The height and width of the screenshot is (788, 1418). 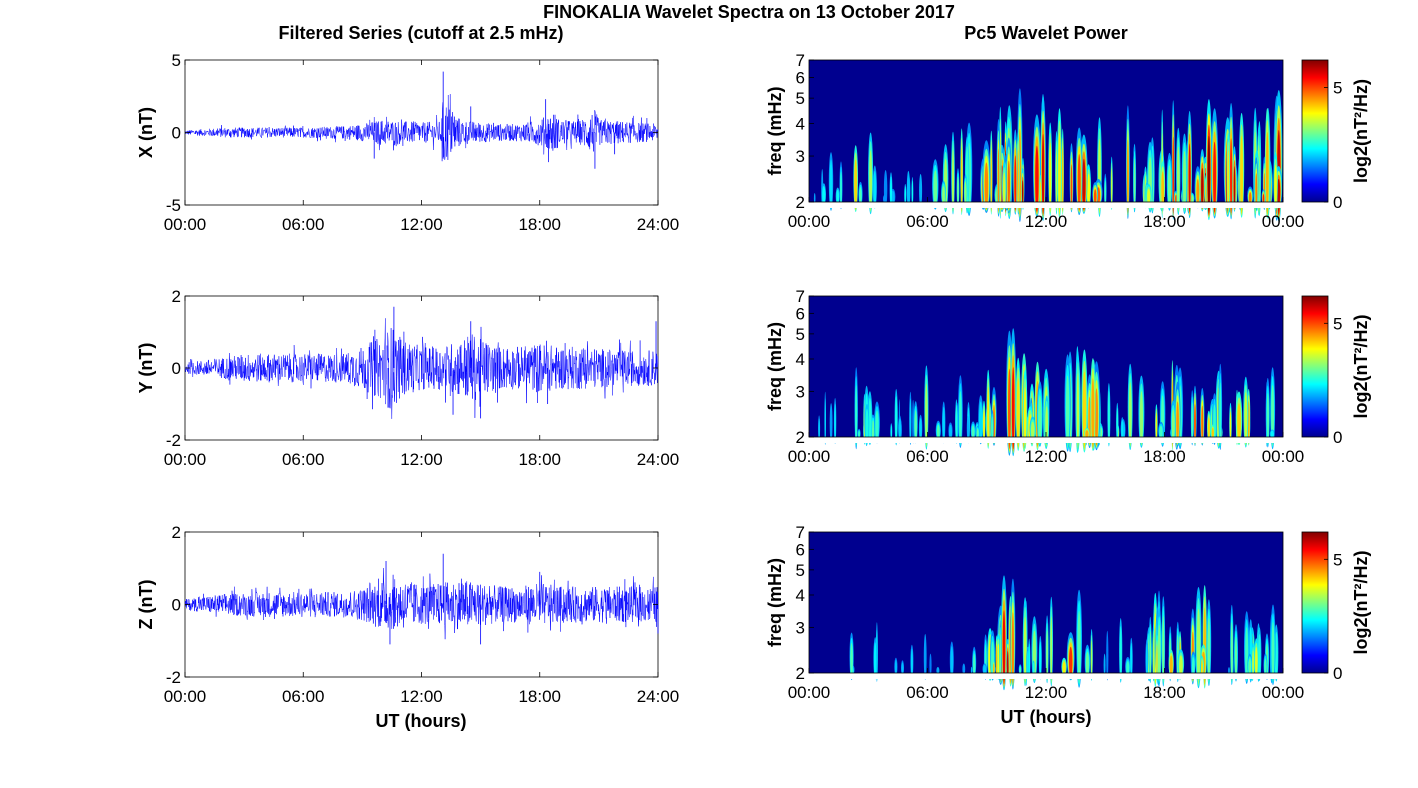 What do you see at coordinates (1337, 323) in the screenshot?
I see `y-wavelet-colorbar-tick-label-0: 5` at bounding box center [1337, 323].